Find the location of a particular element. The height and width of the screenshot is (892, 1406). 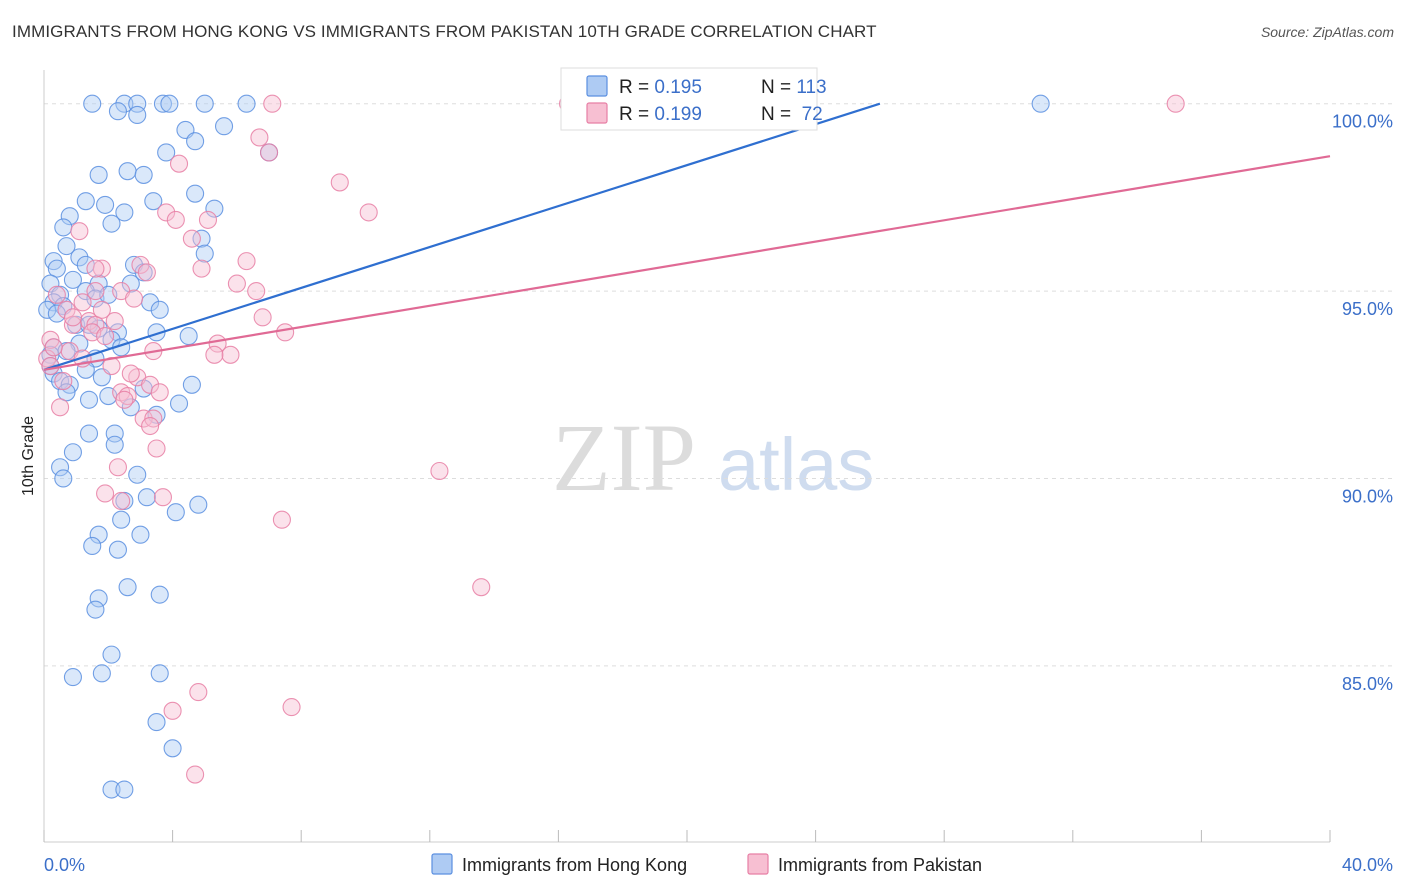

legend-n-value: 113 is located at coordinates (811, 87).